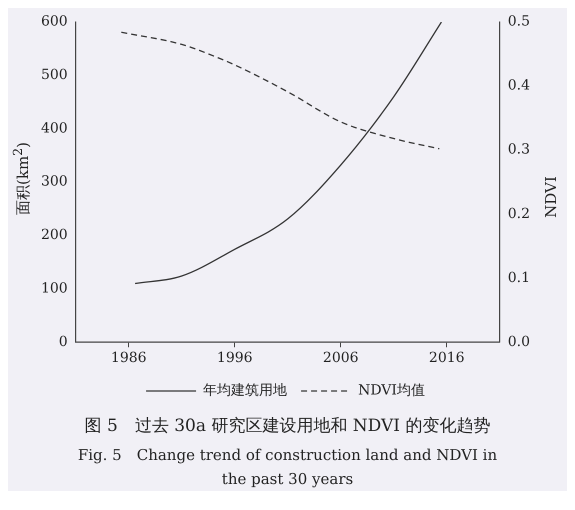 This screenshot has width=575, height=510. I want to click on y2-tick-label: 0.3, so click(519, 150).